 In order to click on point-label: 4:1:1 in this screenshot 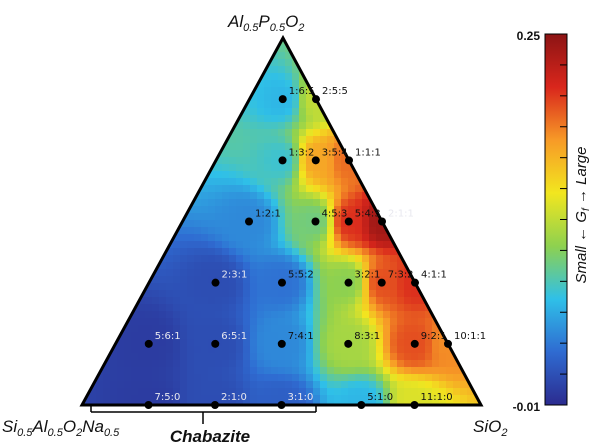, I will do `click(434, 275)`.